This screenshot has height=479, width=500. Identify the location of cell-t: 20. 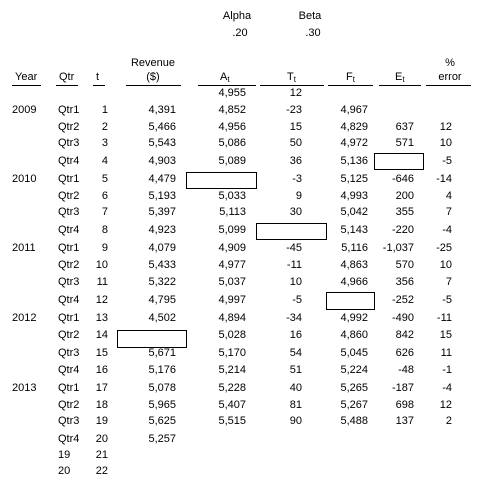
(101, 439).